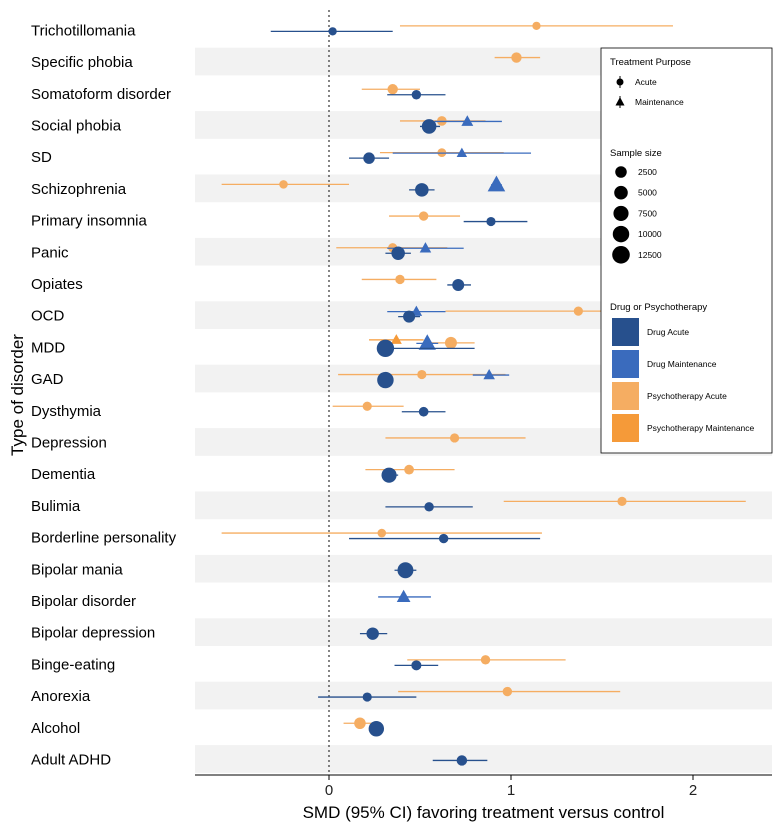  Describe the element at coordinates (61, 696) in the screenshot. I see `category-label-anorexia: Anorexia` at that location.